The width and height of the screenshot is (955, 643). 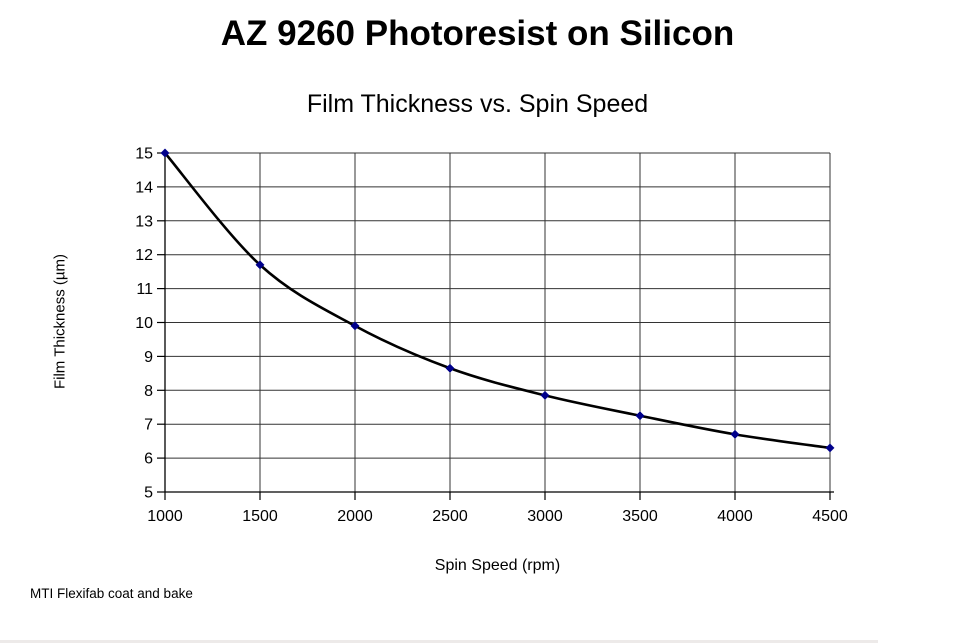 I want to click on y-tick-label: 7, so click(x=148, y=425).